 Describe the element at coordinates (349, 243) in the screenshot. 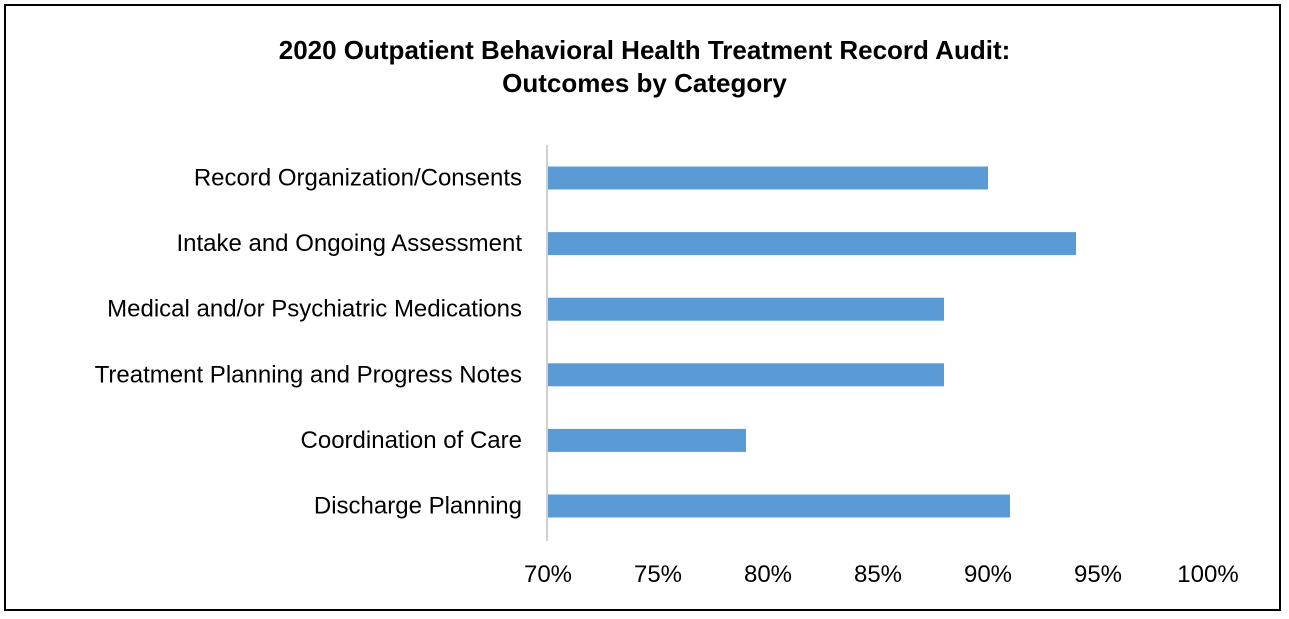

I see `category-label: Intake and Ongoing Assessment` at that location.